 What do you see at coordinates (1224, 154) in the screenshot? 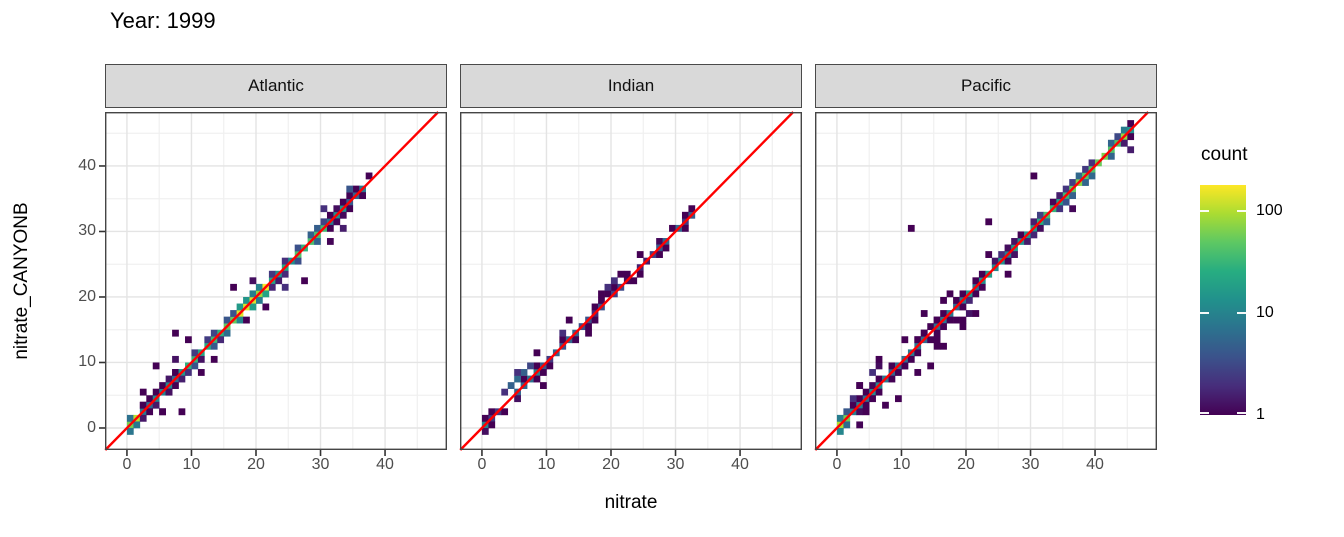
I see `legend-title: count` at bounding box center [1224, 154].